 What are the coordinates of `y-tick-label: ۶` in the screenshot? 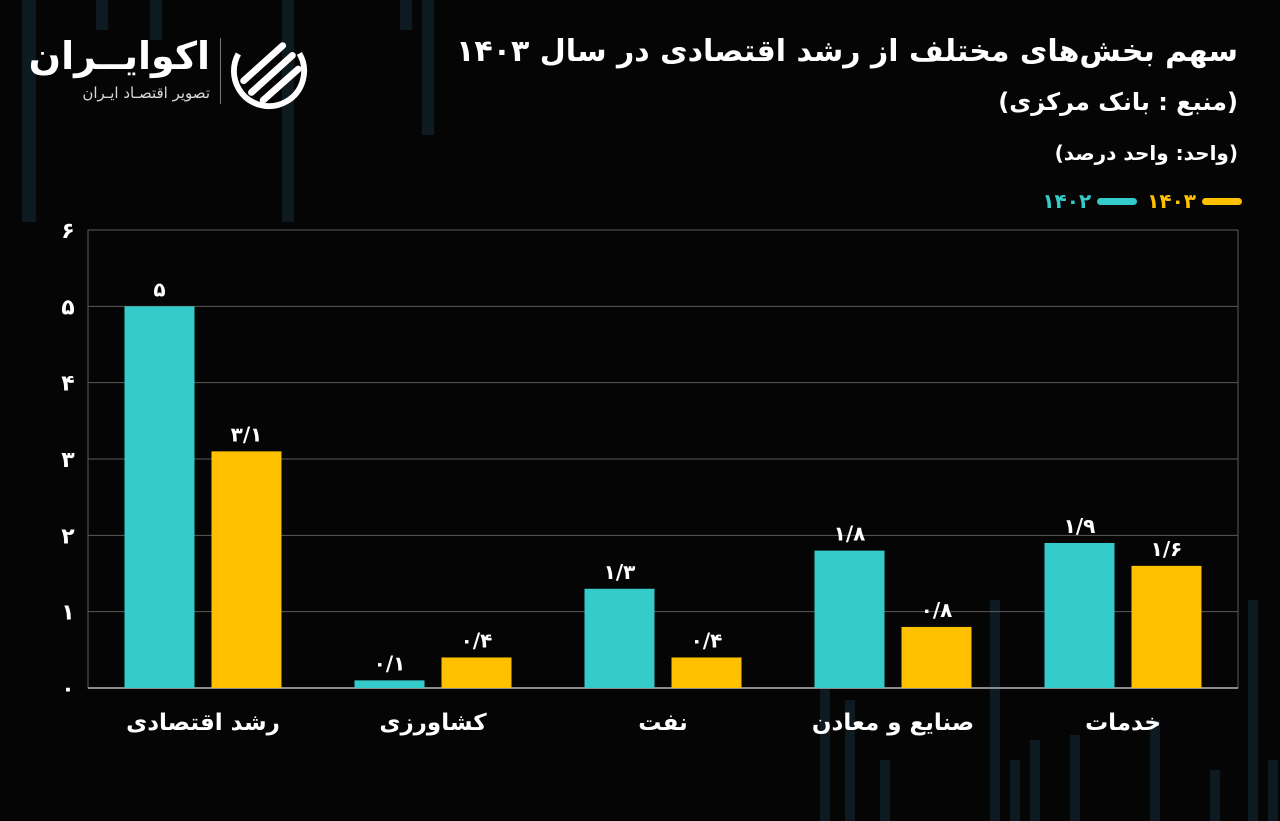 It's located at (67, 231).